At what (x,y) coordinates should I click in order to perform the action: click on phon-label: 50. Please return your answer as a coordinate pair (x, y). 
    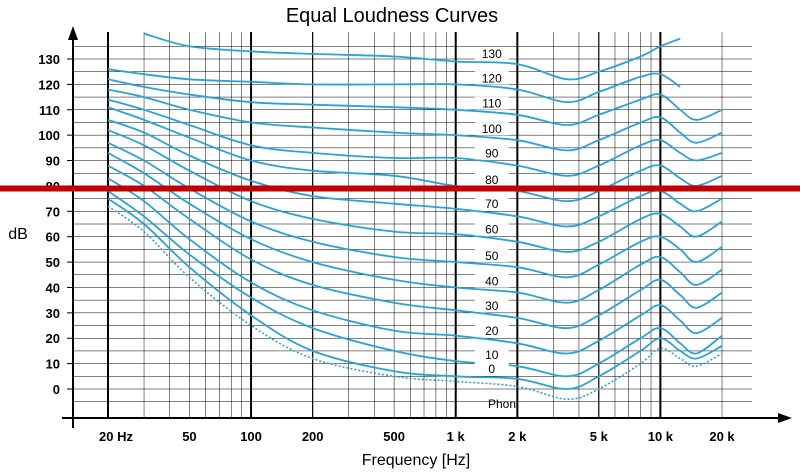
    Looking at the image, I should click on (492, 256).